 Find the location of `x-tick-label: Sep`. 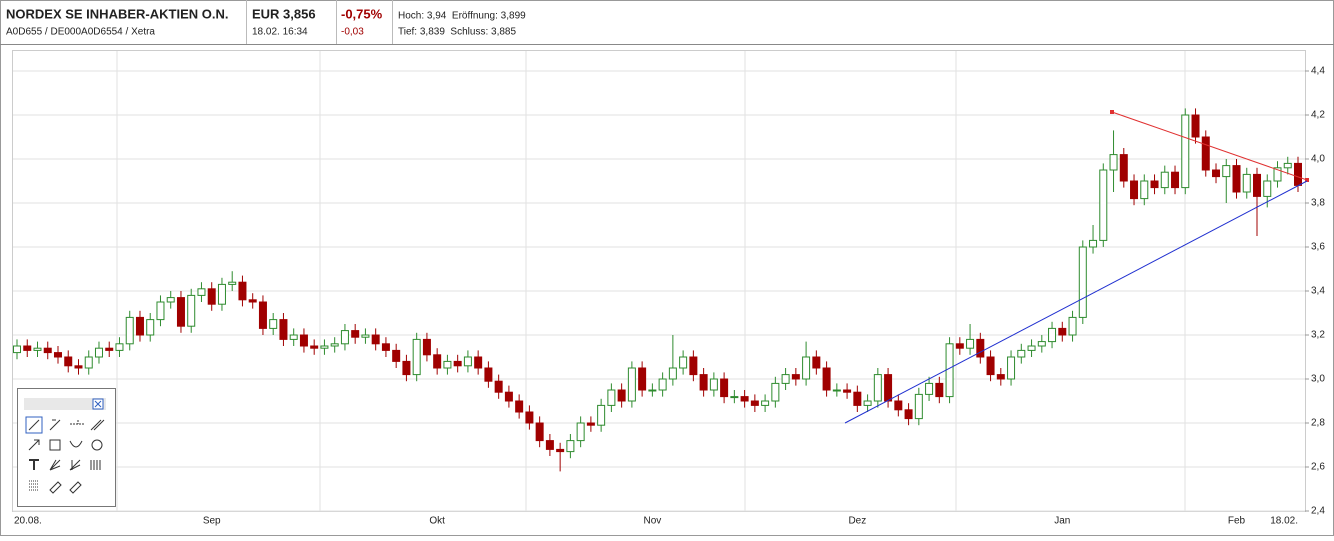

x-tick-label: Sep is located at coordinates (212, 521).